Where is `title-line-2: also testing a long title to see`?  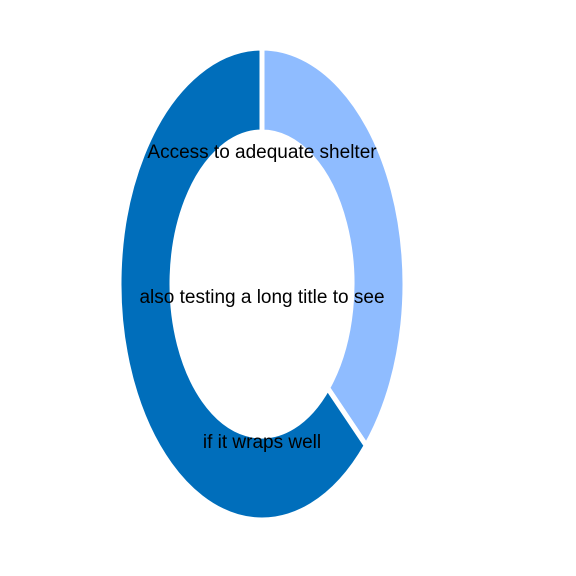
title-line-2: also testing a long title to see is located at coordinates (261, 297).